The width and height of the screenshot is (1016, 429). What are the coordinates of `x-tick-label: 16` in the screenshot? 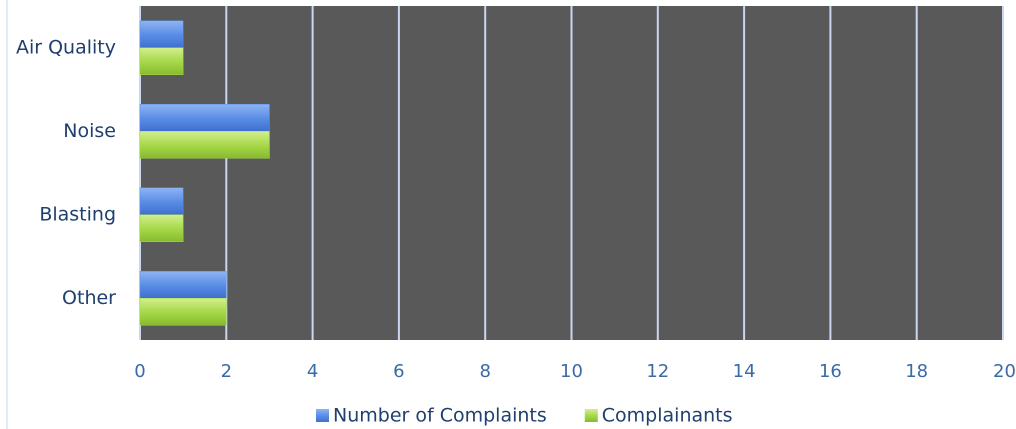 It's located at (830, 371).